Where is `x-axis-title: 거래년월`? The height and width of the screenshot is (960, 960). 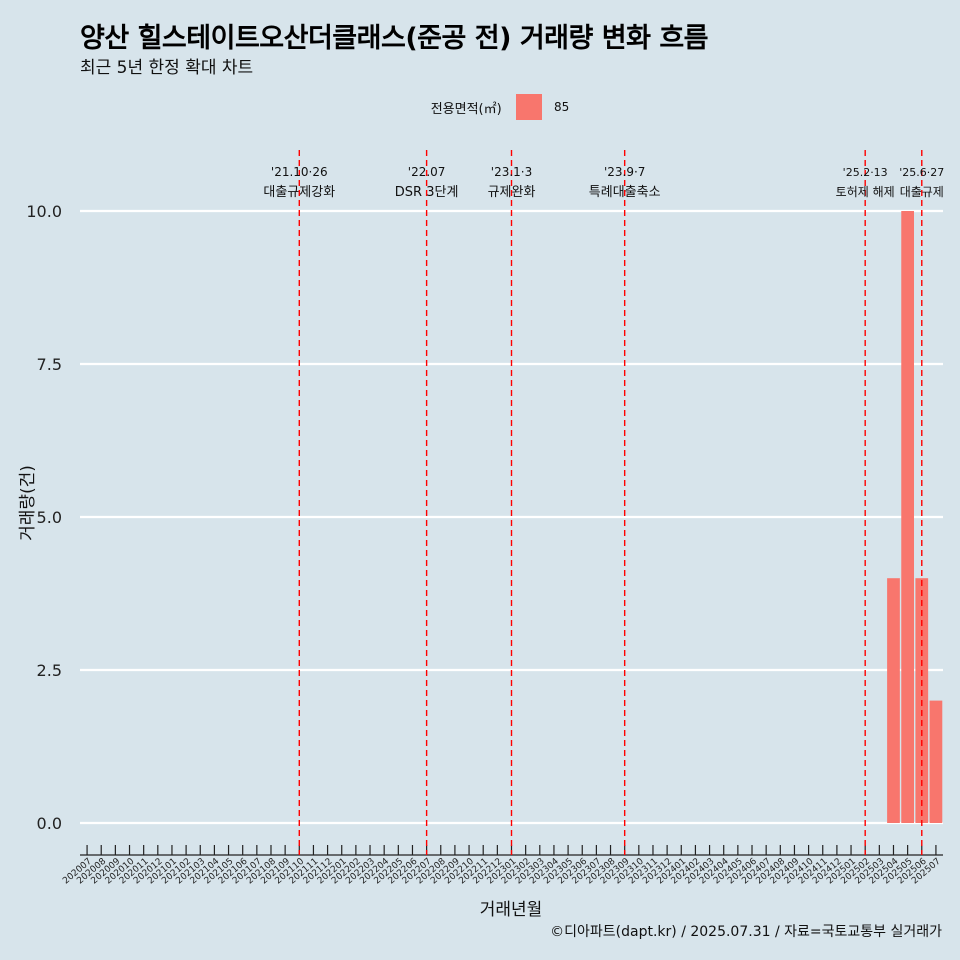
x-axis-title: 거래년월 is located at coordinates (511, 910).